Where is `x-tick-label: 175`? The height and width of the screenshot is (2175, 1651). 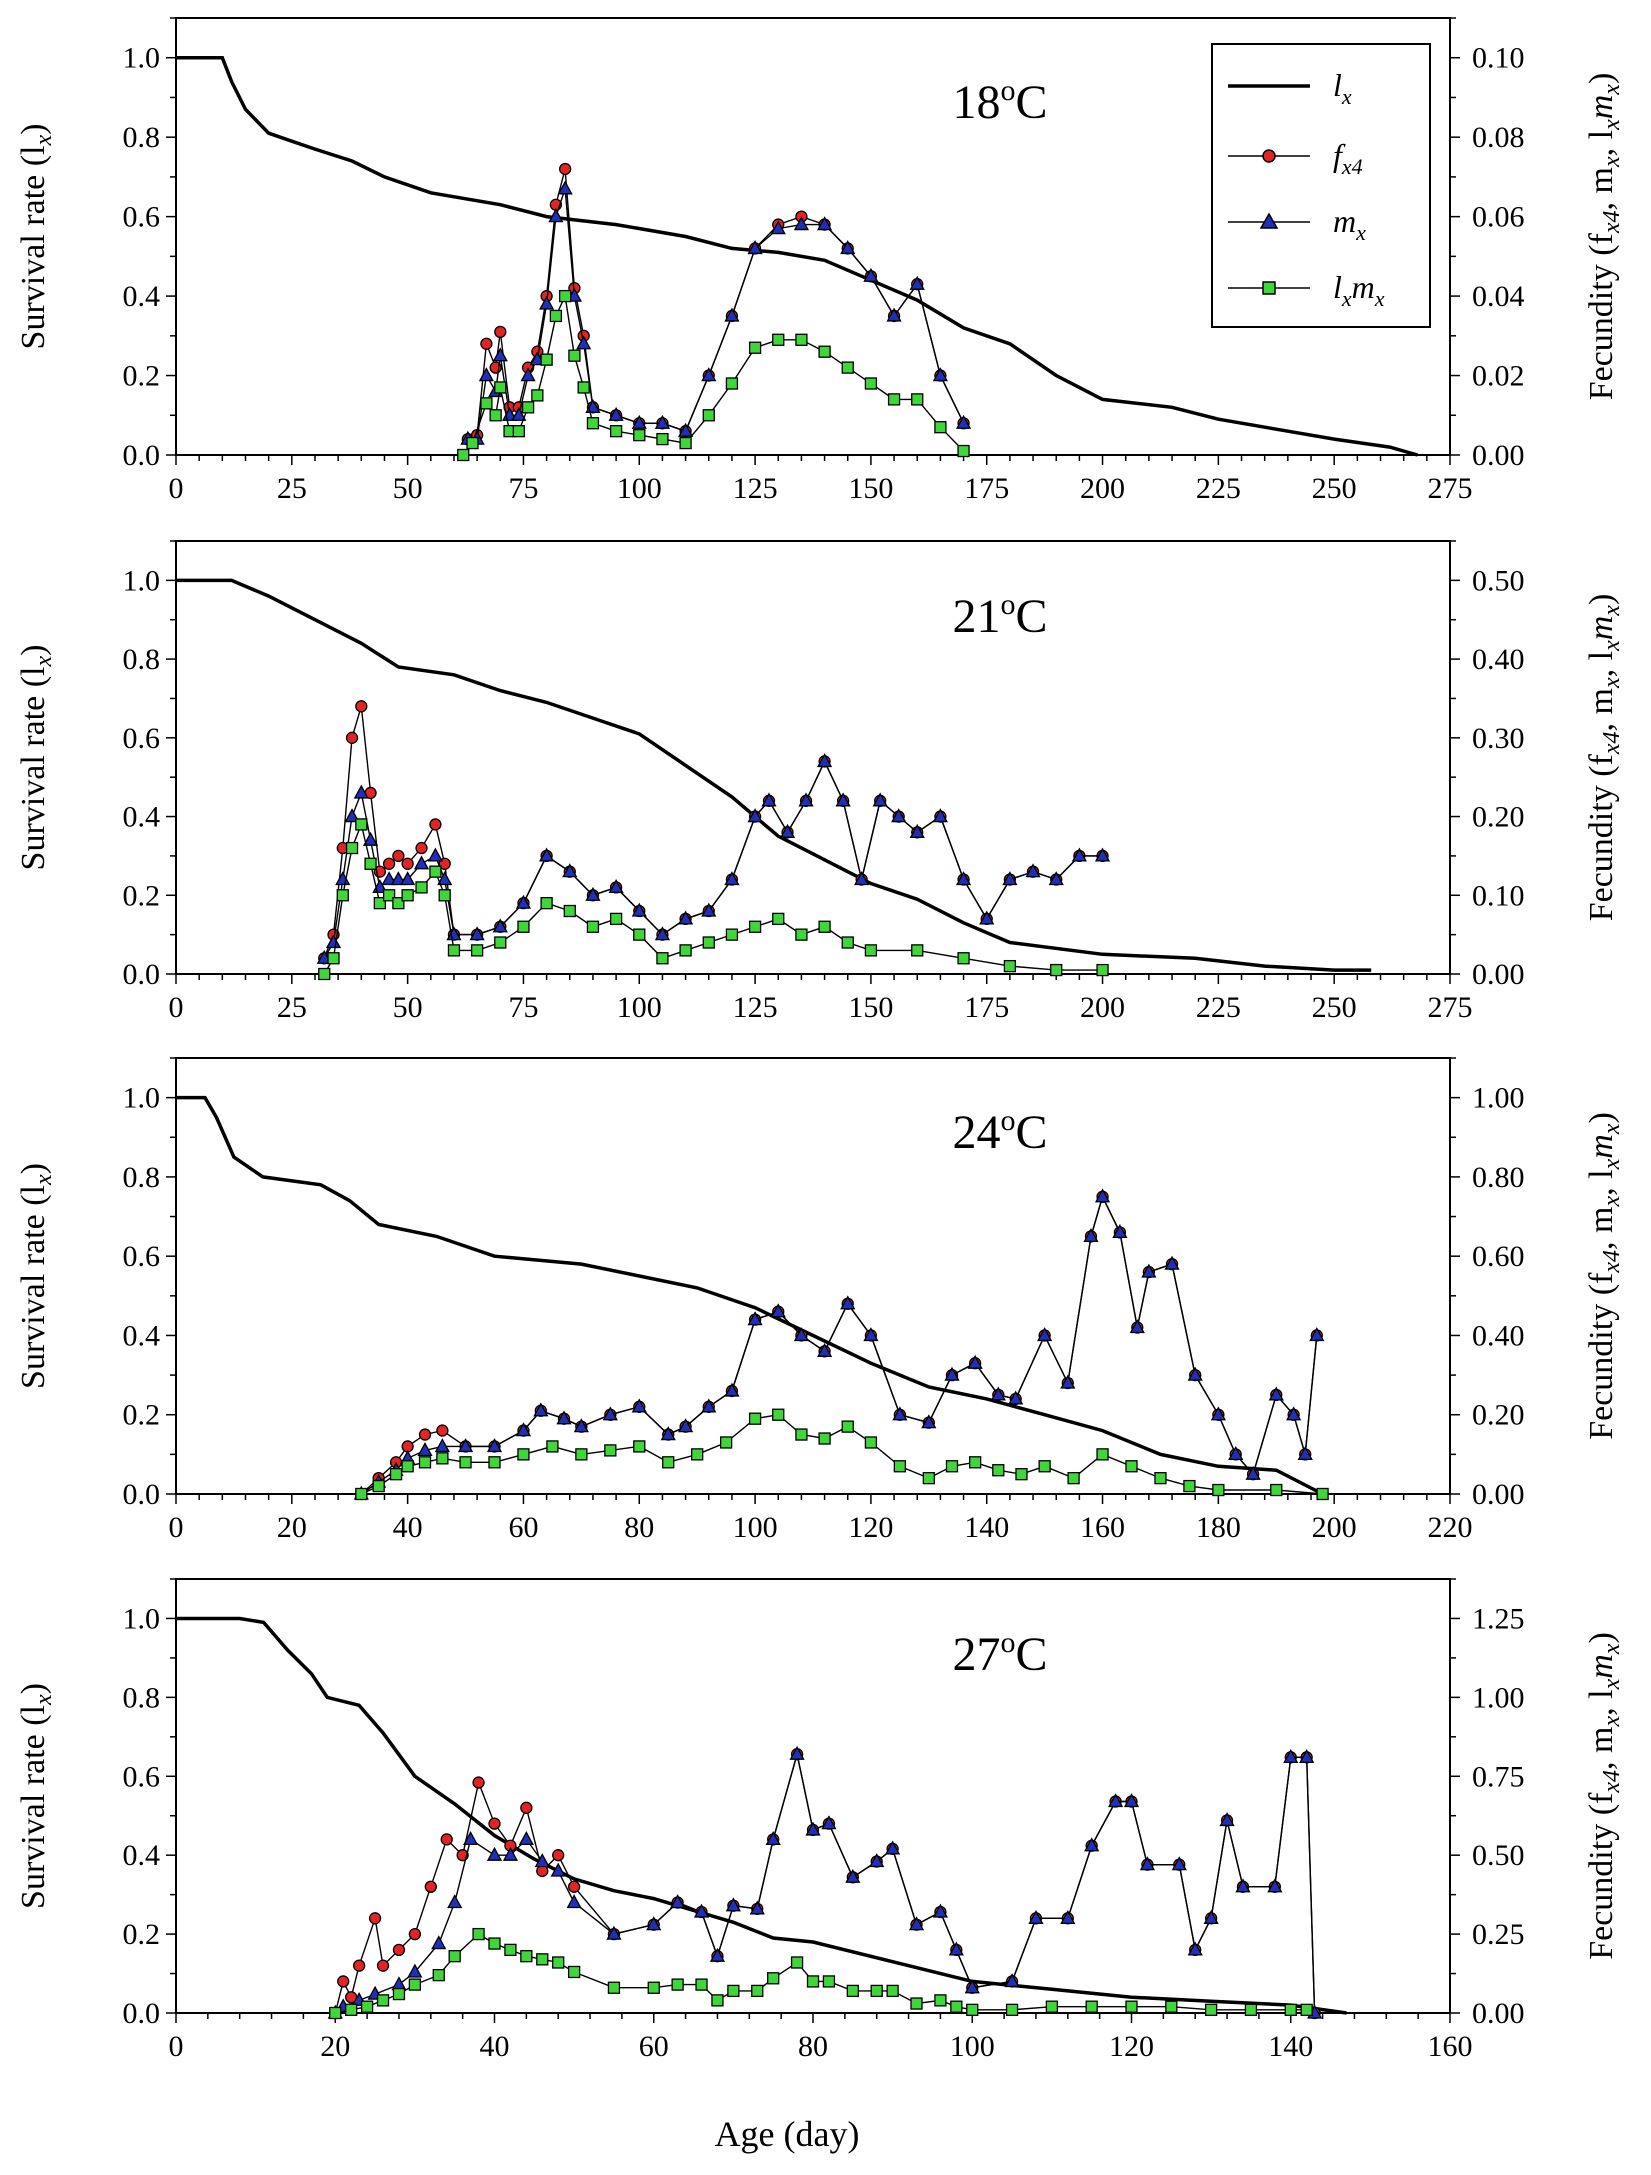
x-tick-label: 175 is located at coordinates (986, 488).